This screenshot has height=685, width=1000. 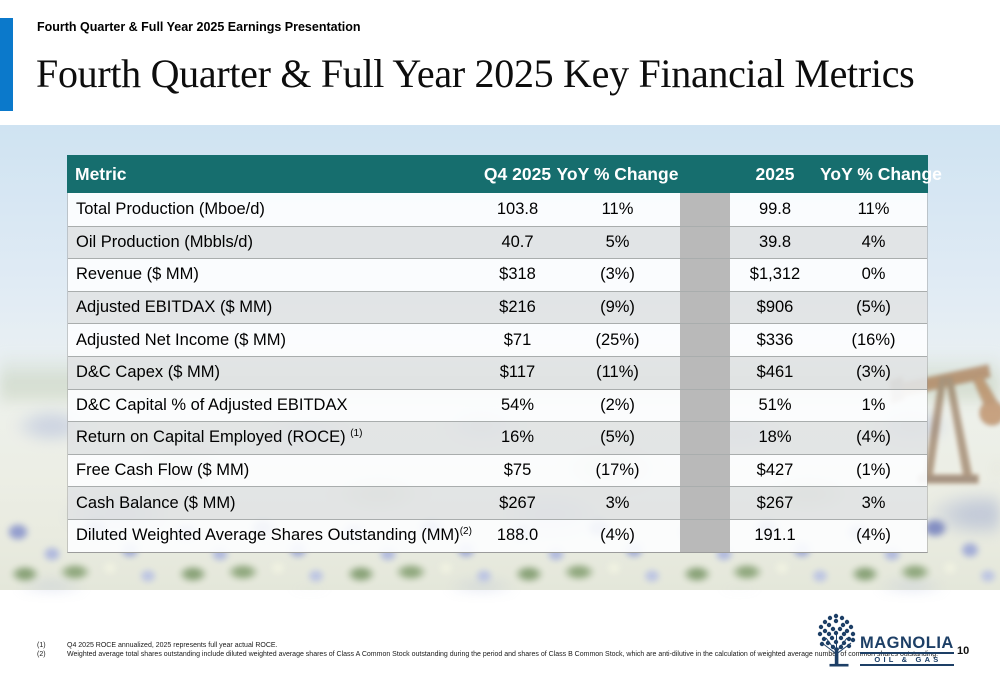 I want to click on header-q4-yoy-change: YoY % Change, so click(x=617, y=173).